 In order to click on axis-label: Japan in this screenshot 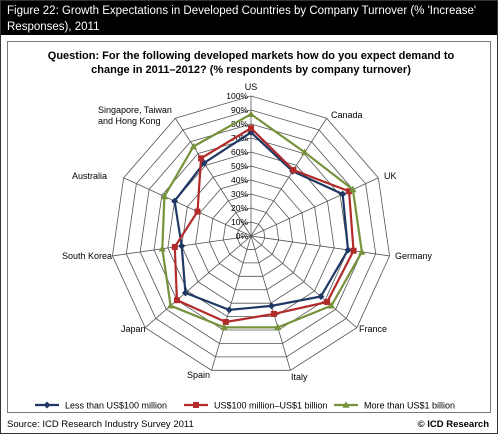, I will do `click(133, 329)`.